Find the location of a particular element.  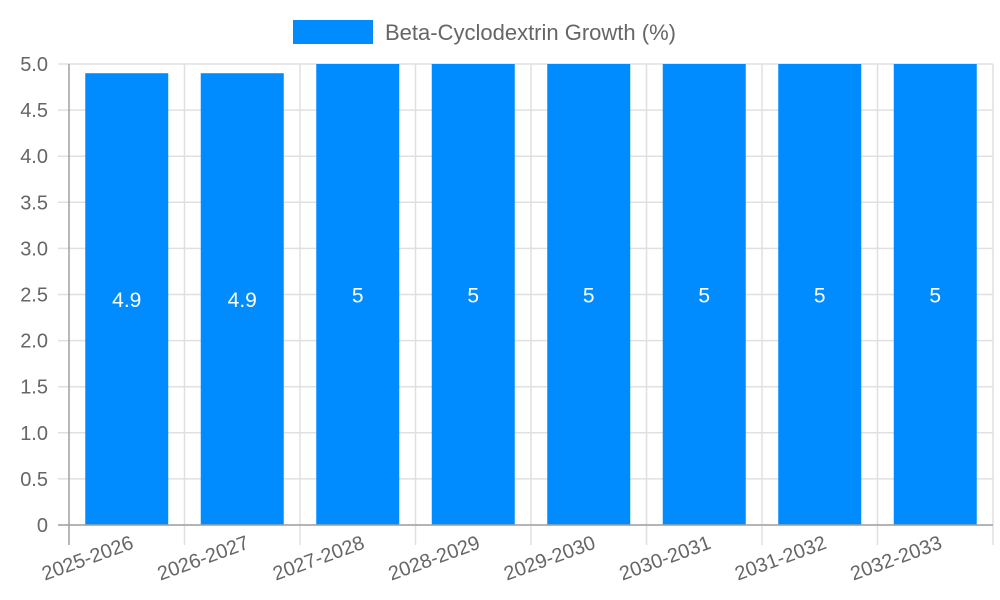

x-tick-label: 2030-2031 is located at coordinates (665, 558).